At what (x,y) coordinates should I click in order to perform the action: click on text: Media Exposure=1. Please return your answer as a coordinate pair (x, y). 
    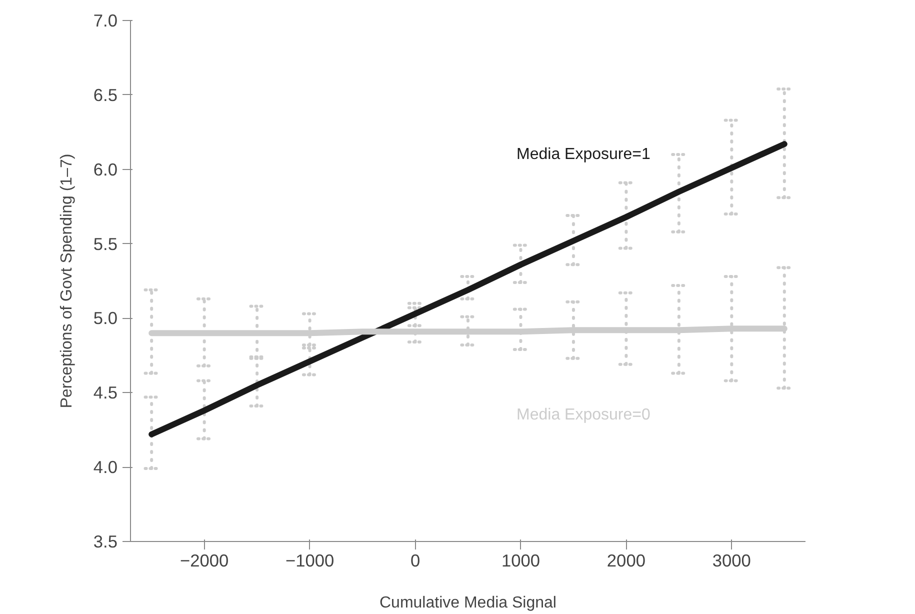
    Looking at the image, I should click on (583, 154).